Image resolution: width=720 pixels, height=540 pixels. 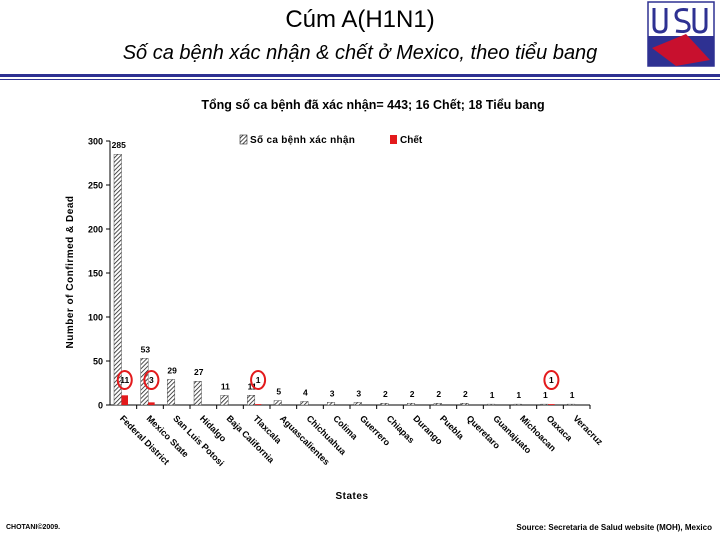 I want to click on y-tick-label: 300, so click(x=95, y=142).